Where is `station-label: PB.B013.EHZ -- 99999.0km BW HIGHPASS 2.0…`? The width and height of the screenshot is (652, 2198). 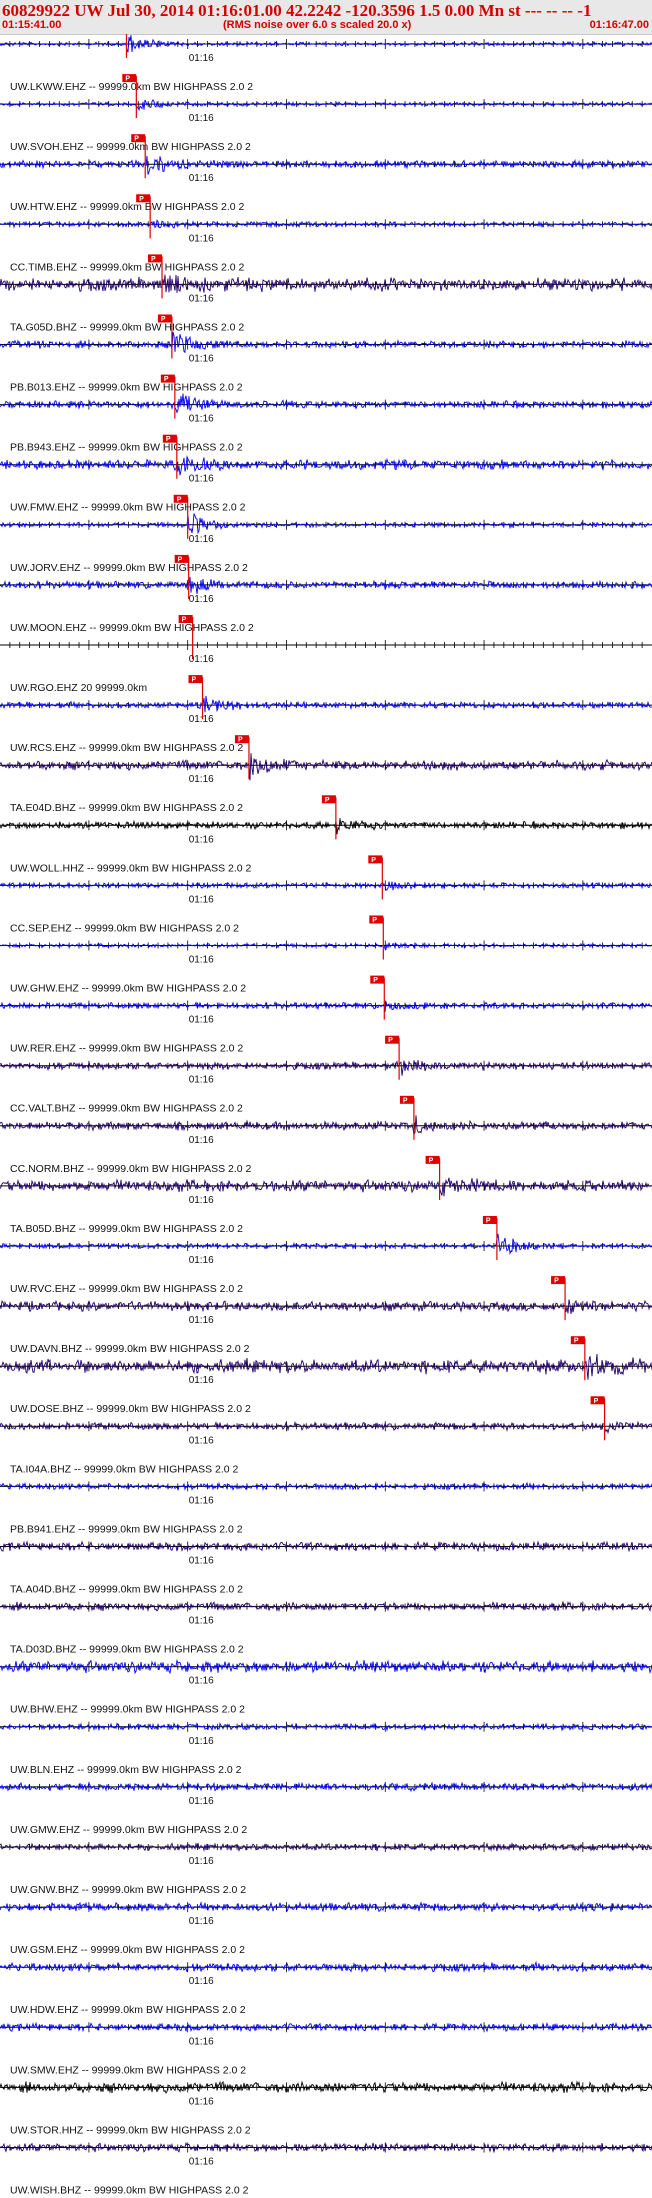 station-label: PB.B013.EHZ -- 99999.0km BW HIGHPASS 2.0… is located at coordinates (126, 388).